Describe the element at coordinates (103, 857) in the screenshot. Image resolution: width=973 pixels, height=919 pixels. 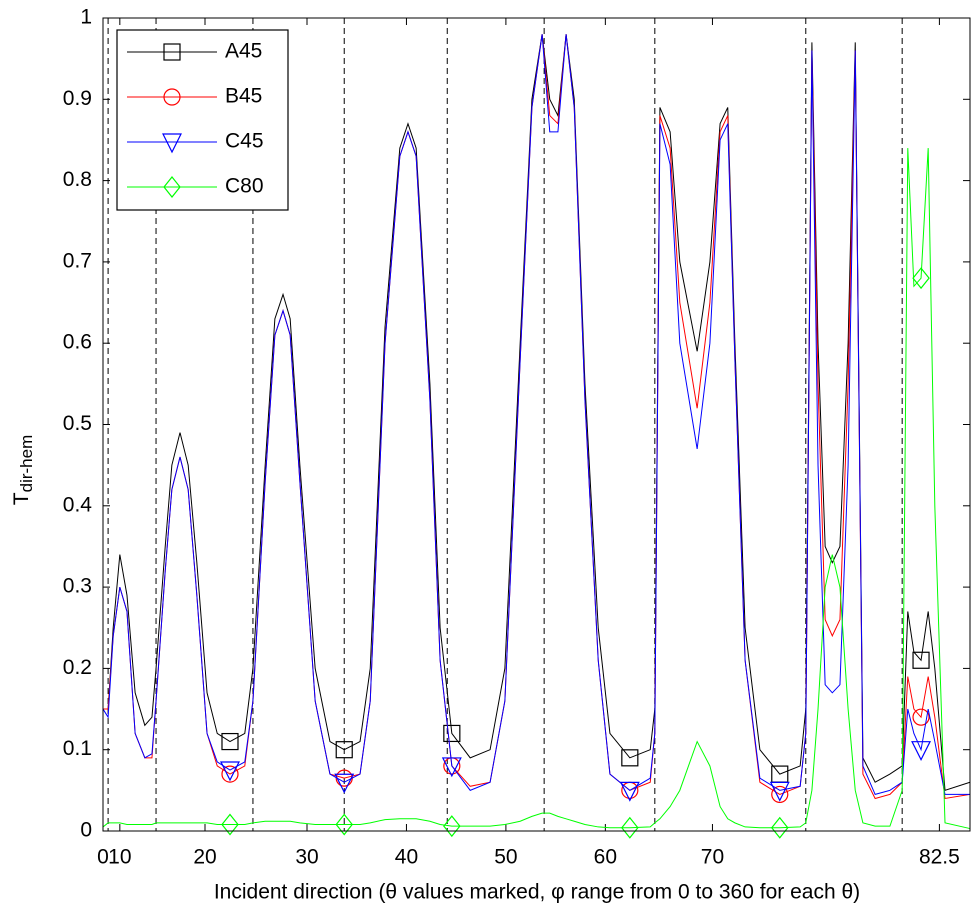
I see `x-tick-label: 0` at that location.